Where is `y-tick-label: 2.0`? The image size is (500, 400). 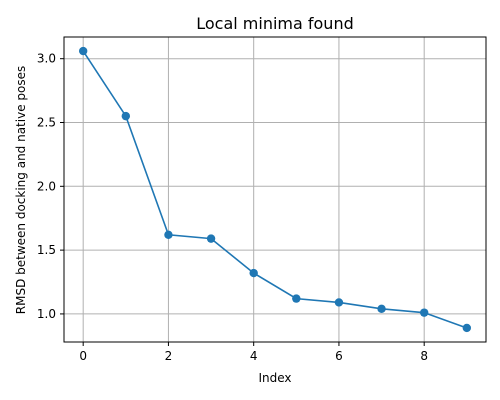 y-tick-label: 2.0 is located at coordinates (46, 186).